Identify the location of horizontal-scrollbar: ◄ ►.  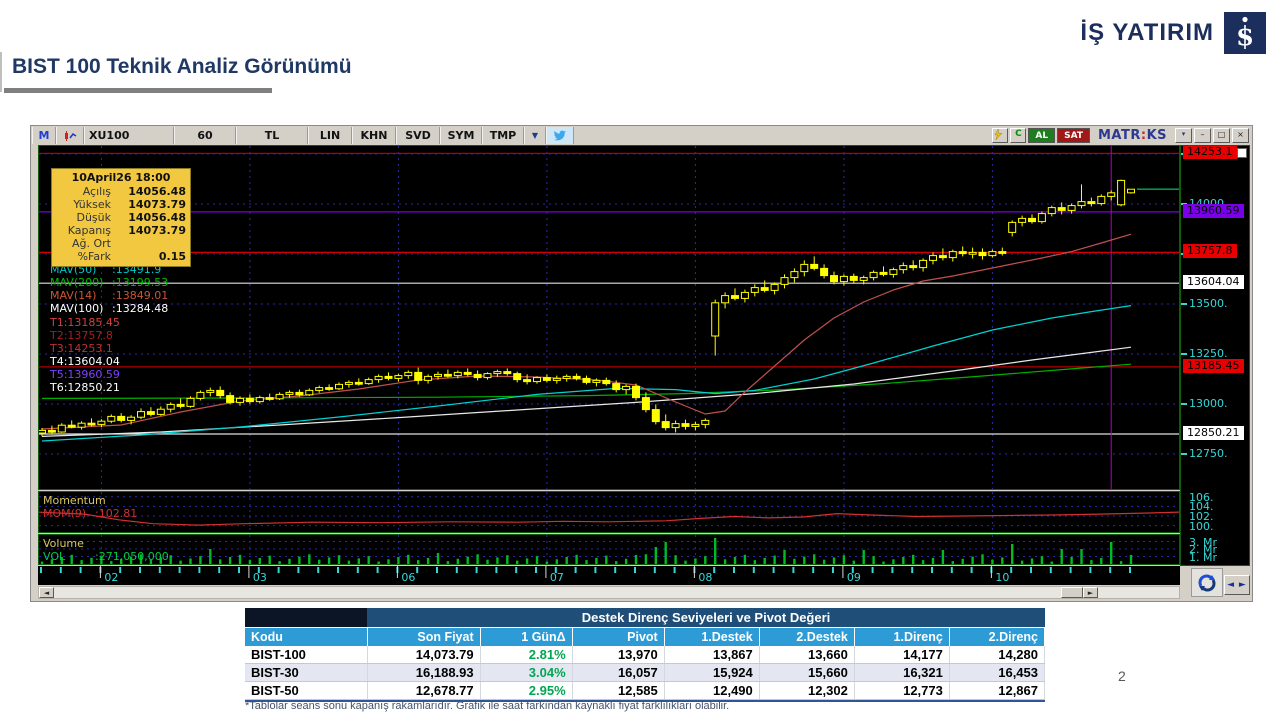
(609, 592).